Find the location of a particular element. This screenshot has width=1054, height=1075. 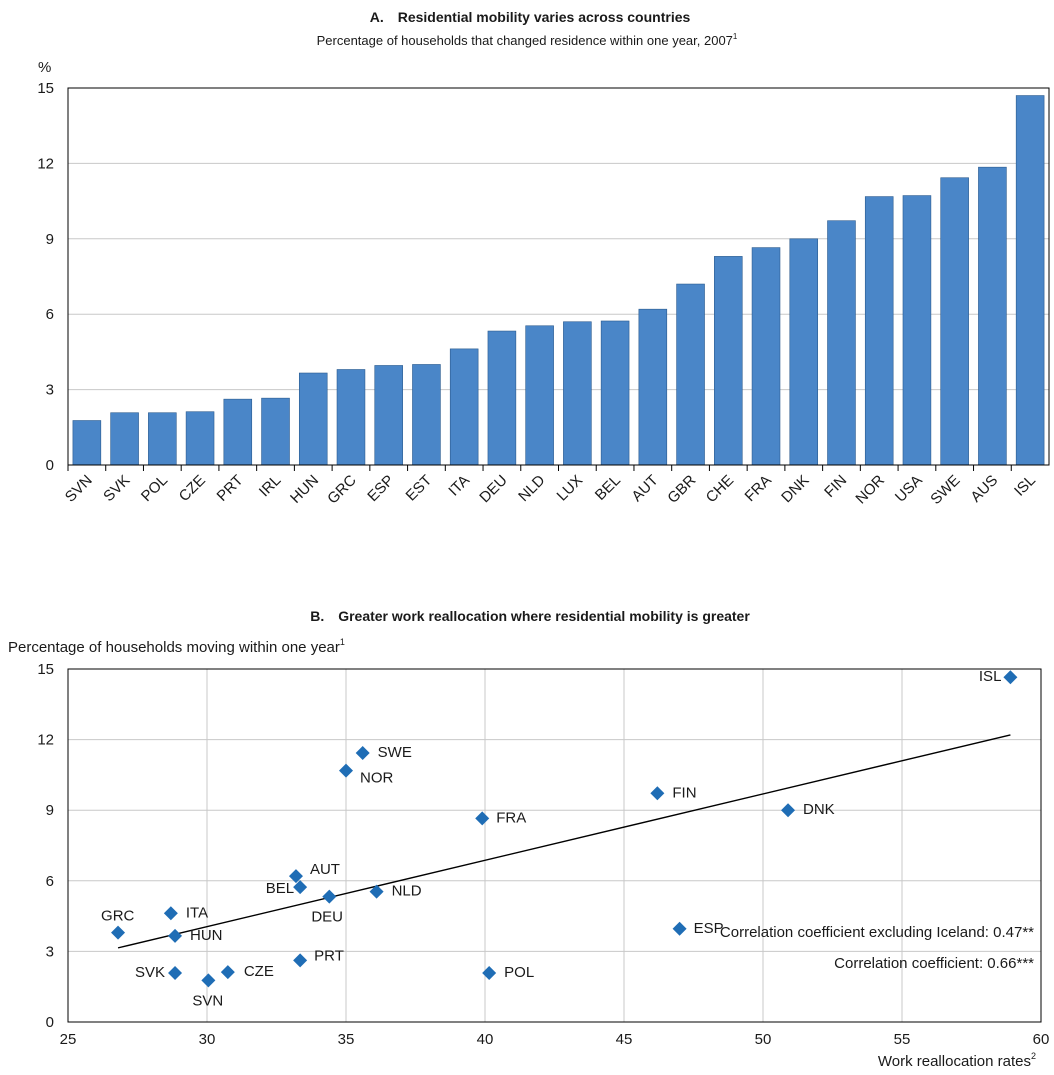

point-bel: BEL is located at coordinates (287, 888).